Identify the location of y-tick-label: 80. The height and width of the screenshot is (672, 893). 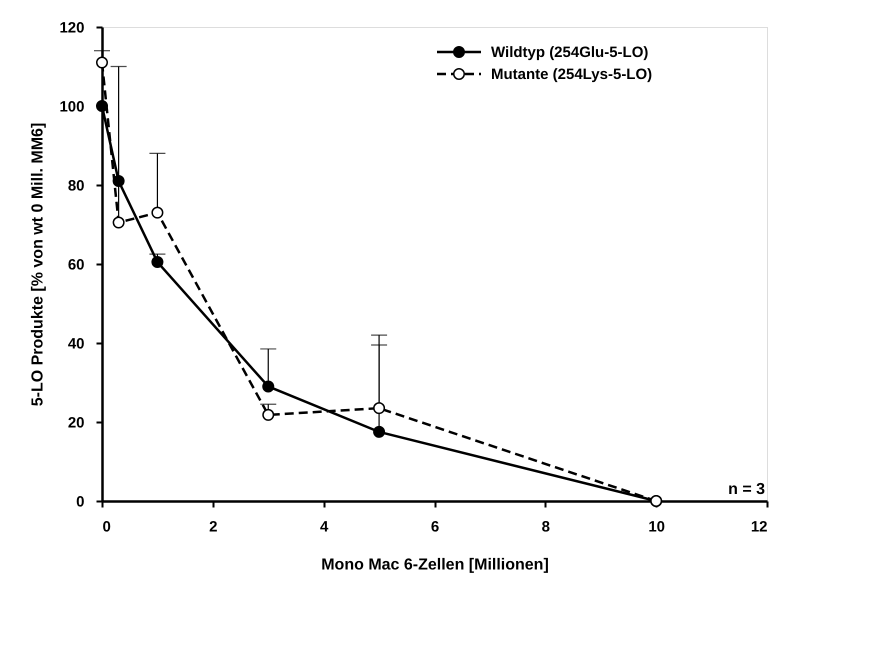
(76, 186).